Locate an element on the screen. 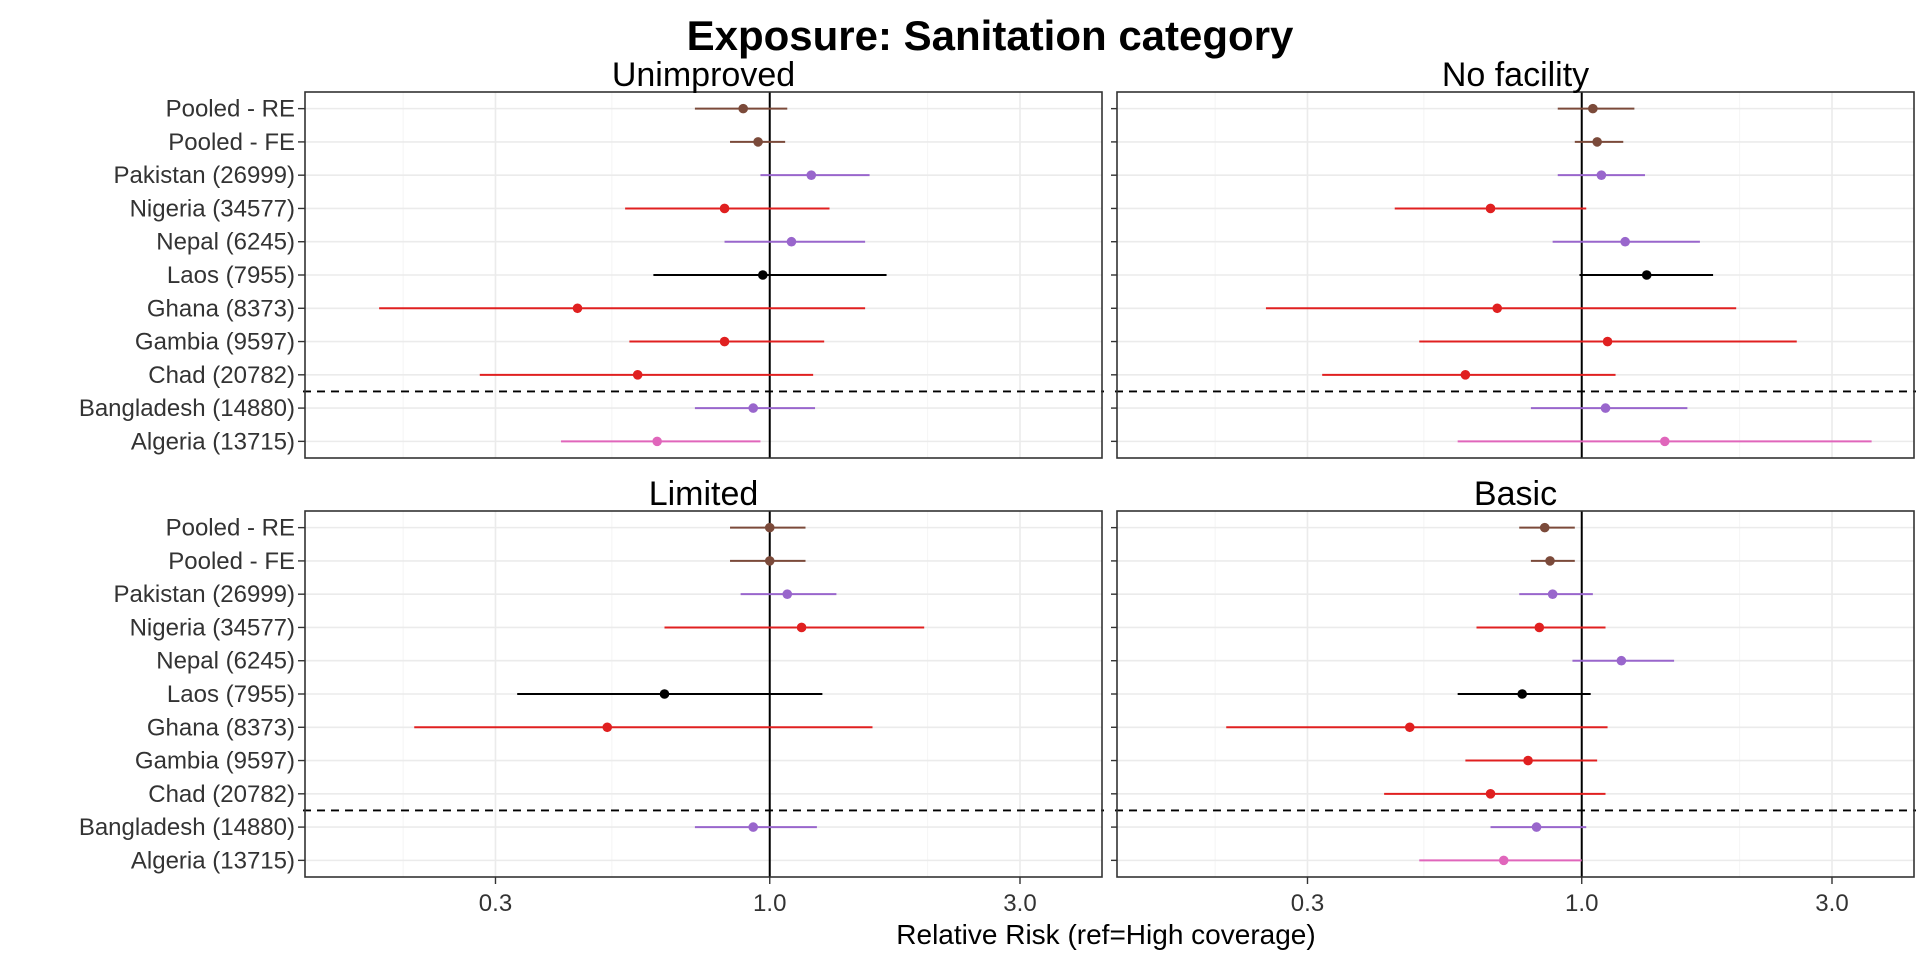 This screenshot has height=960, width=1920. panel-title: Unimproved is located at coordinates (703, 75).